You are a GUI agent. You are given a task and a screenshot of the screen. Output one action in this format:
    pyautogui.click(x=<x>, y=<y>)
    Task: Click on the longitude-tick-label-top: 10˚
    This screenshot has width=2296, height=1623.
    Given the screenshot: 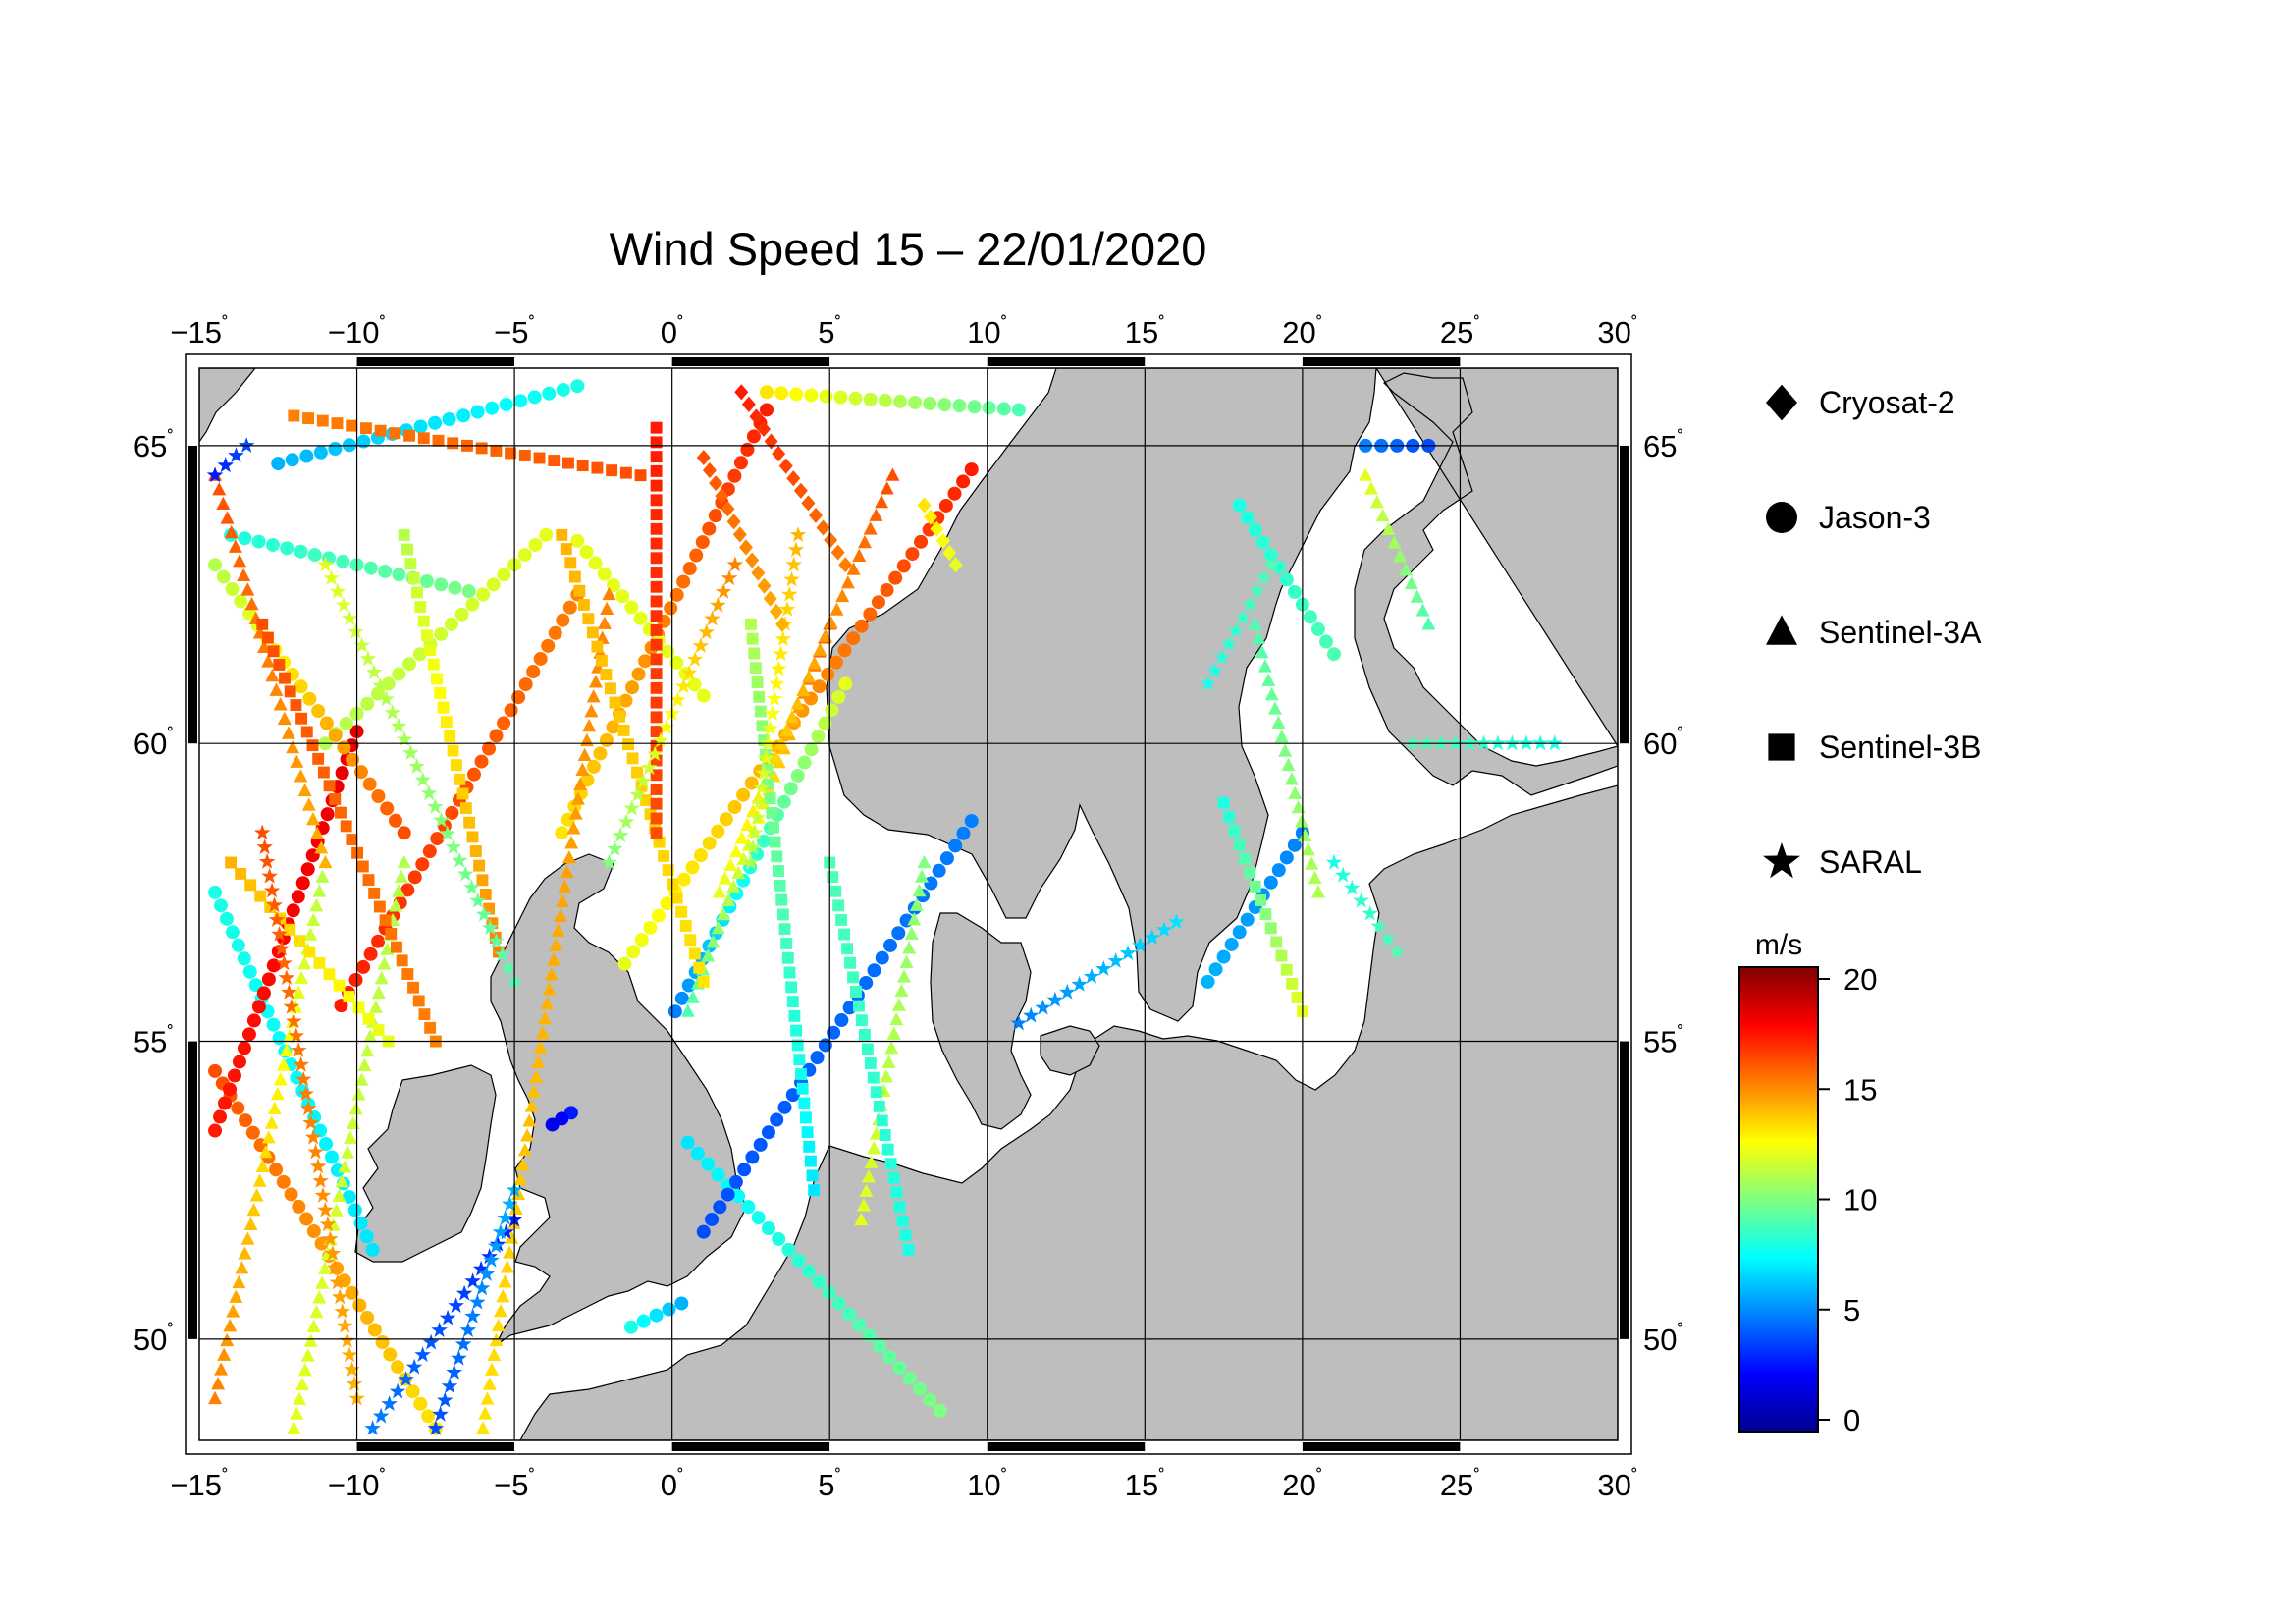 What is the action you would take?
    pyautogui.click(x=987, y=332)
    